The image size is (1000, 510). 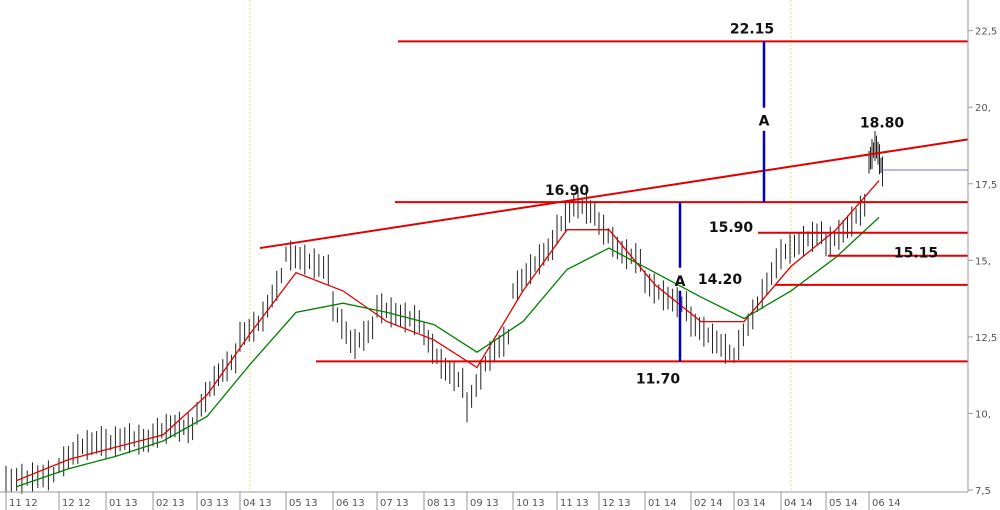 I want to click on x-tick-label: 03 13, so click(x=214, y=503).